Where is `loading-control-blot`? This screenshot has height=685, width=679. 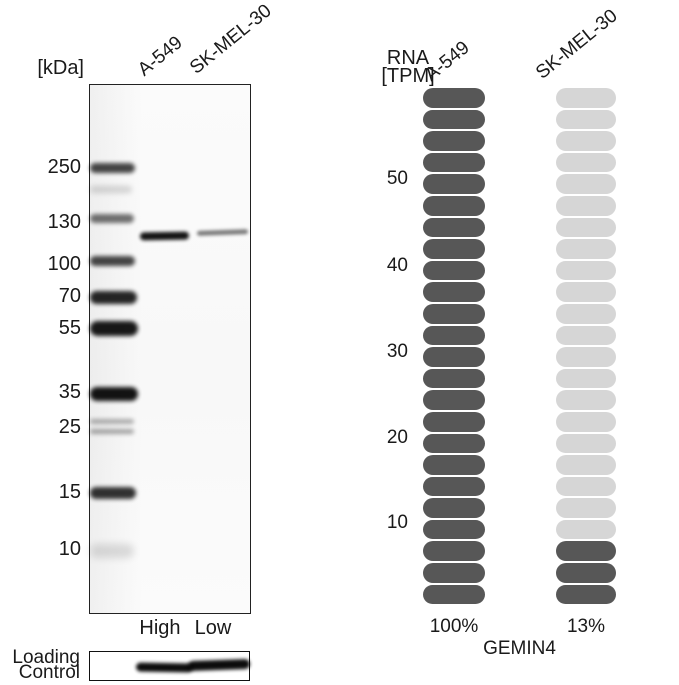
loading-control-blot is located at coordinates (170, 666).